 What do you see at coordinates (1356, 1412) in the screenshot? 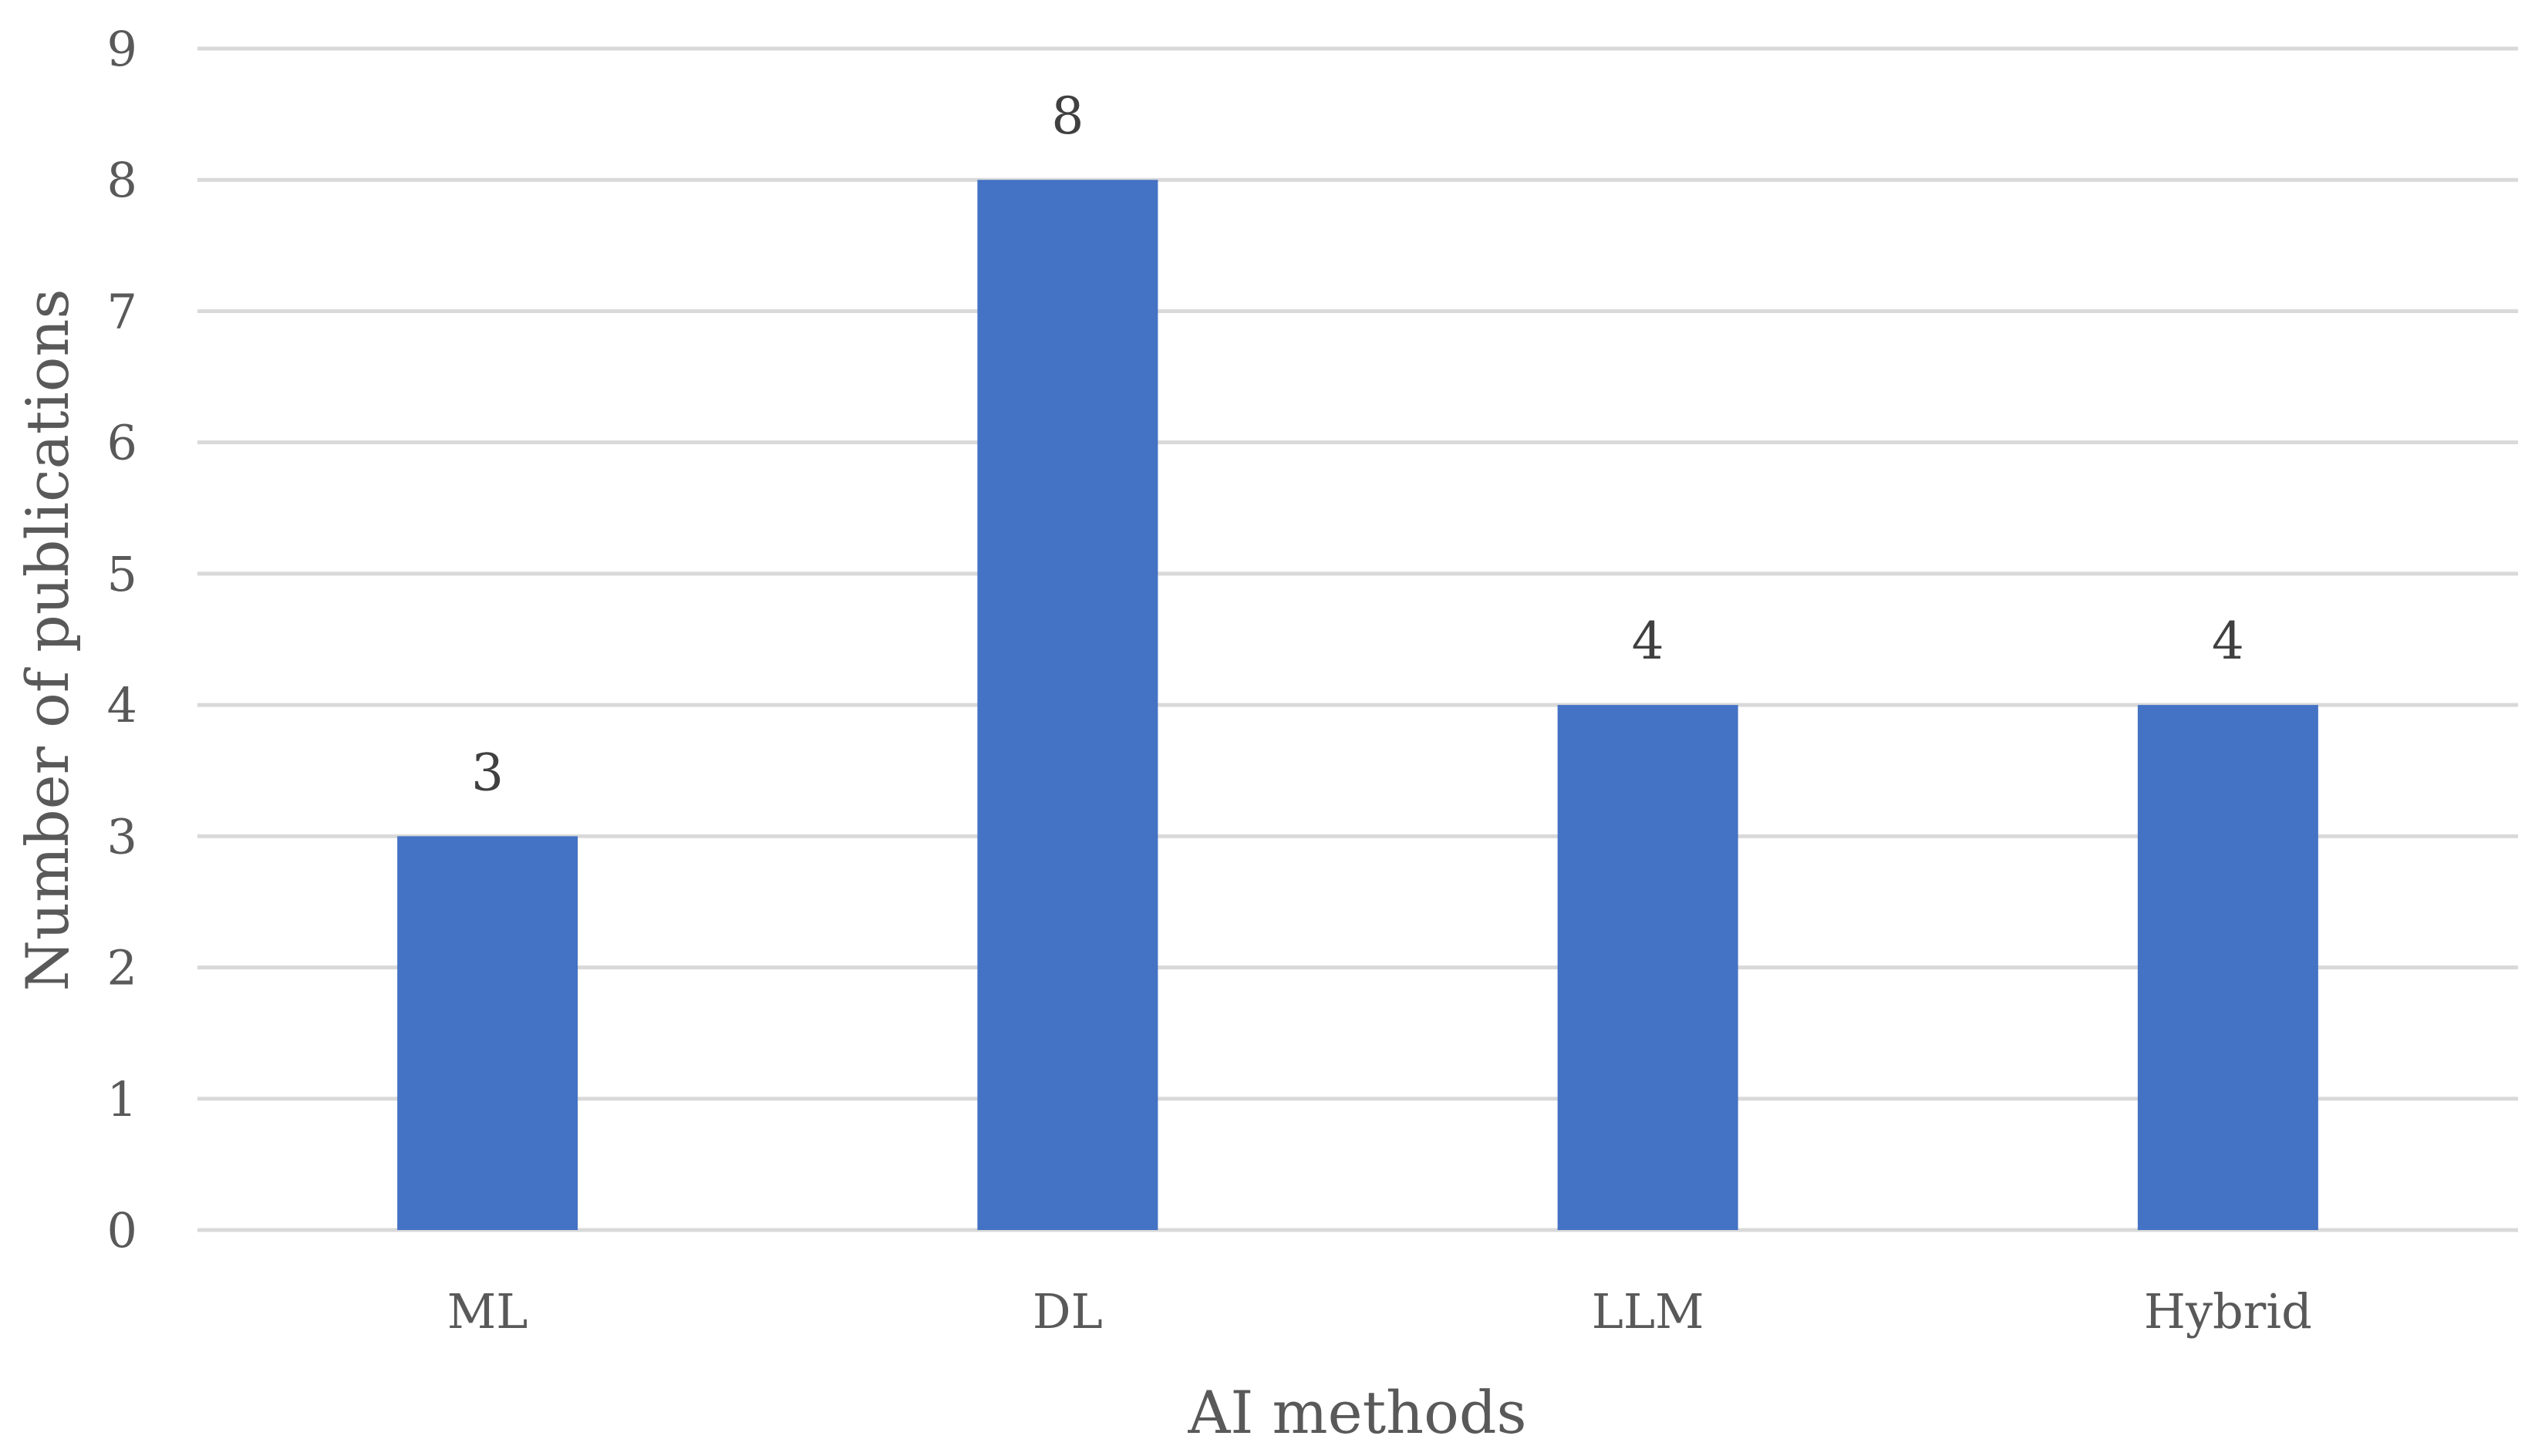
I see `x-axis-title: AI methods` at bounding box center [1356, 1412].